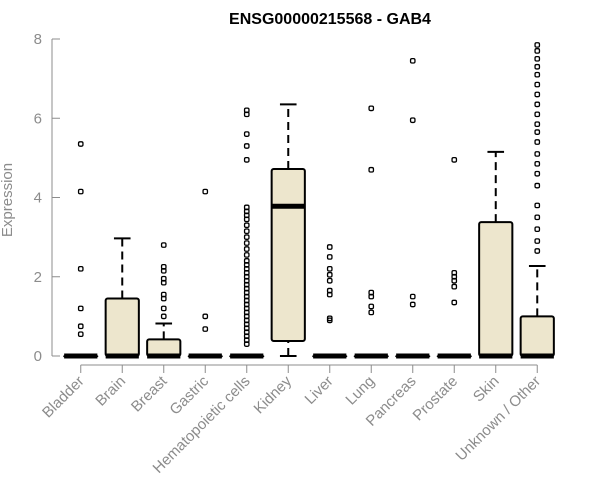  I want to click on chart-title: ENSG00000215568 - GAB4, so click(330, 19).